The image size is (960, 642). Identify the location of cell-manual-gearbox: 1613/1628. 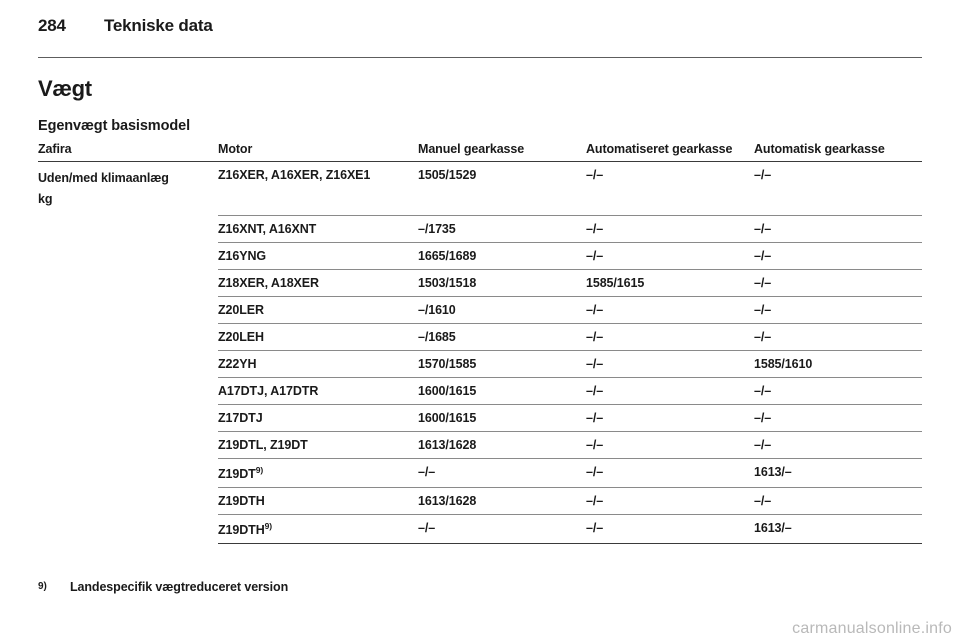
(502, 501).